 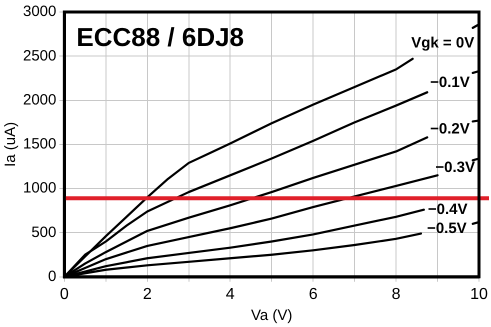 I want to click on series-label: −0.1V, so click(x=450, y=82).